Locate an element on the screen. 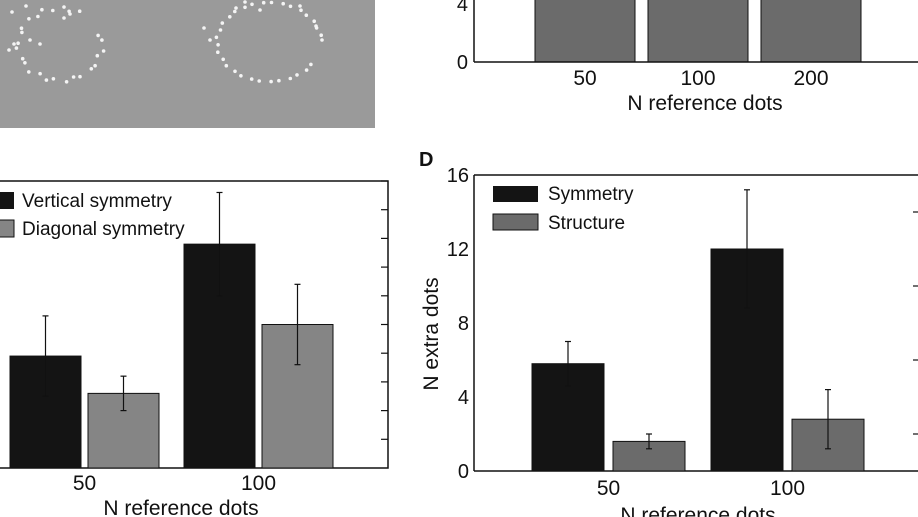 The width and height of the screenshot is (918, 517). legend-label-structure: Structure is located at coordinates (586, 223).